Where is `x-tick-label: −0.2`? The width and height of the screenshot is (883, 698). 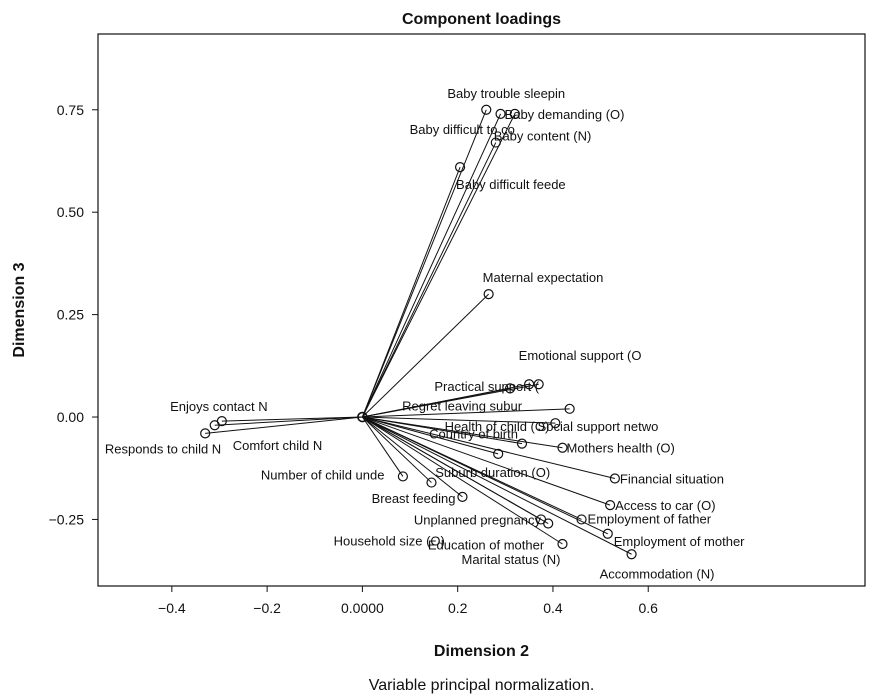 x-tick-label: −0.2 is located at coordinates (267, 608).